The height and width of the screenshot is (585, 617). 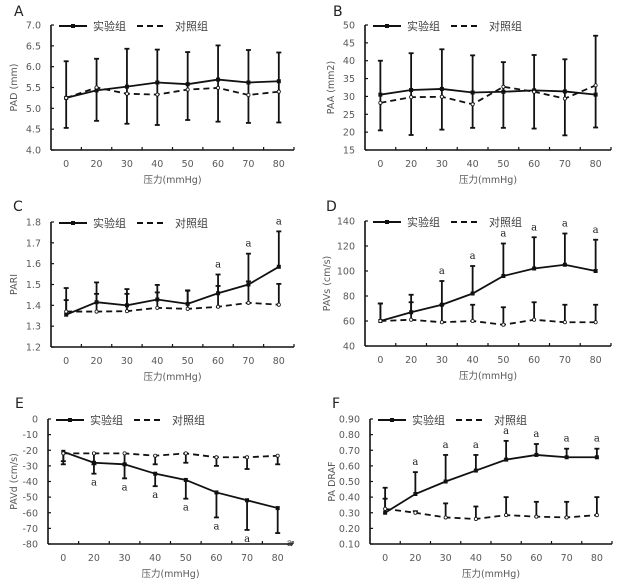 I want to click on y-tick-label: 0, so click(x=35, y=420).